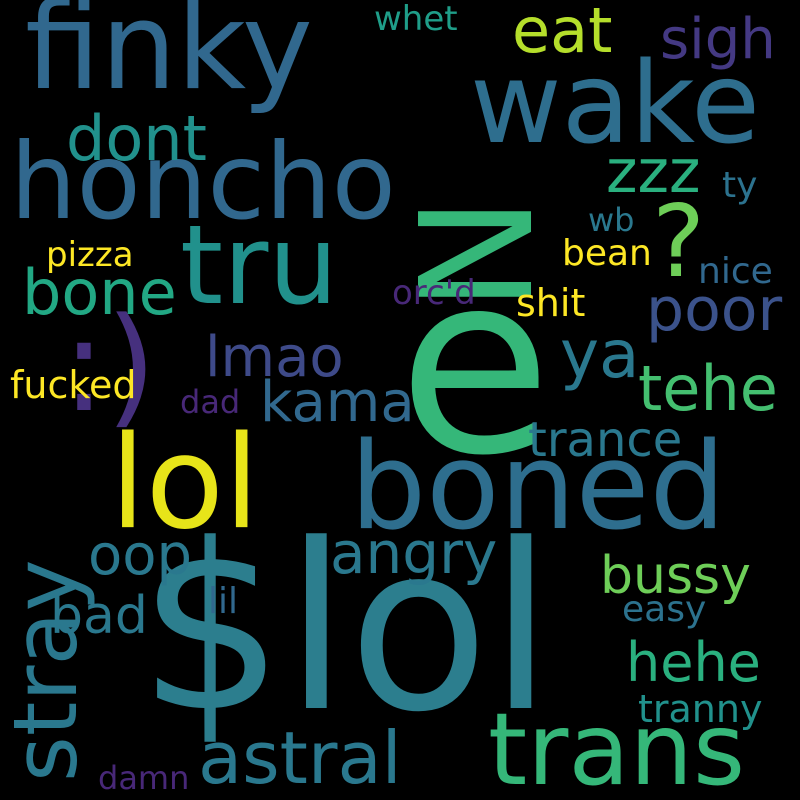  Describe the element at coordinates (562, 33) in the screenshot. I see `word-eat: eat` at that location.